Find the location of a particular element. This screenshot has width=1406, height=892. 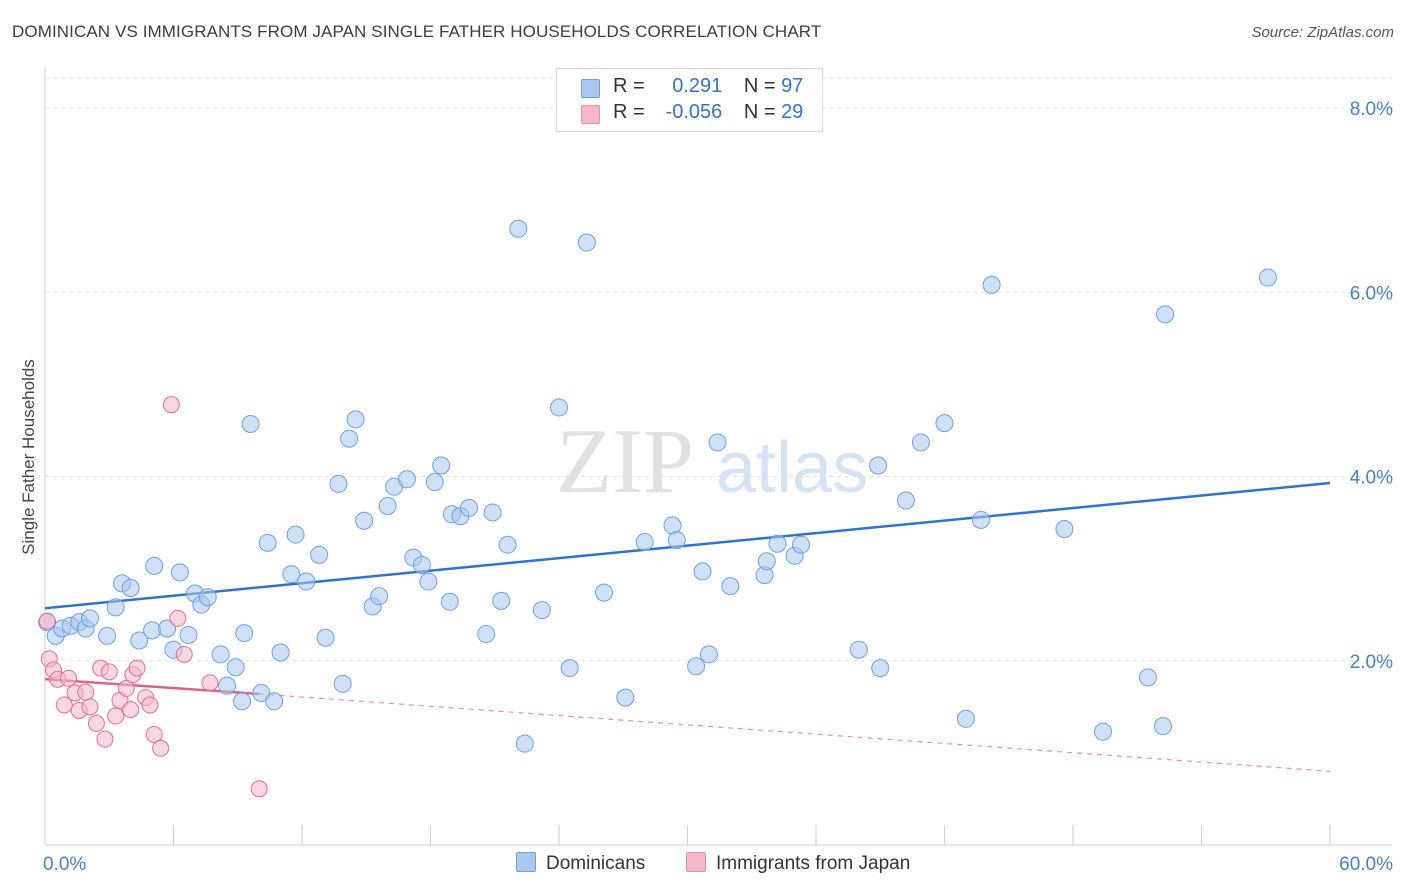

watermark-zip: ZIP is located at coordinates (625, 461).